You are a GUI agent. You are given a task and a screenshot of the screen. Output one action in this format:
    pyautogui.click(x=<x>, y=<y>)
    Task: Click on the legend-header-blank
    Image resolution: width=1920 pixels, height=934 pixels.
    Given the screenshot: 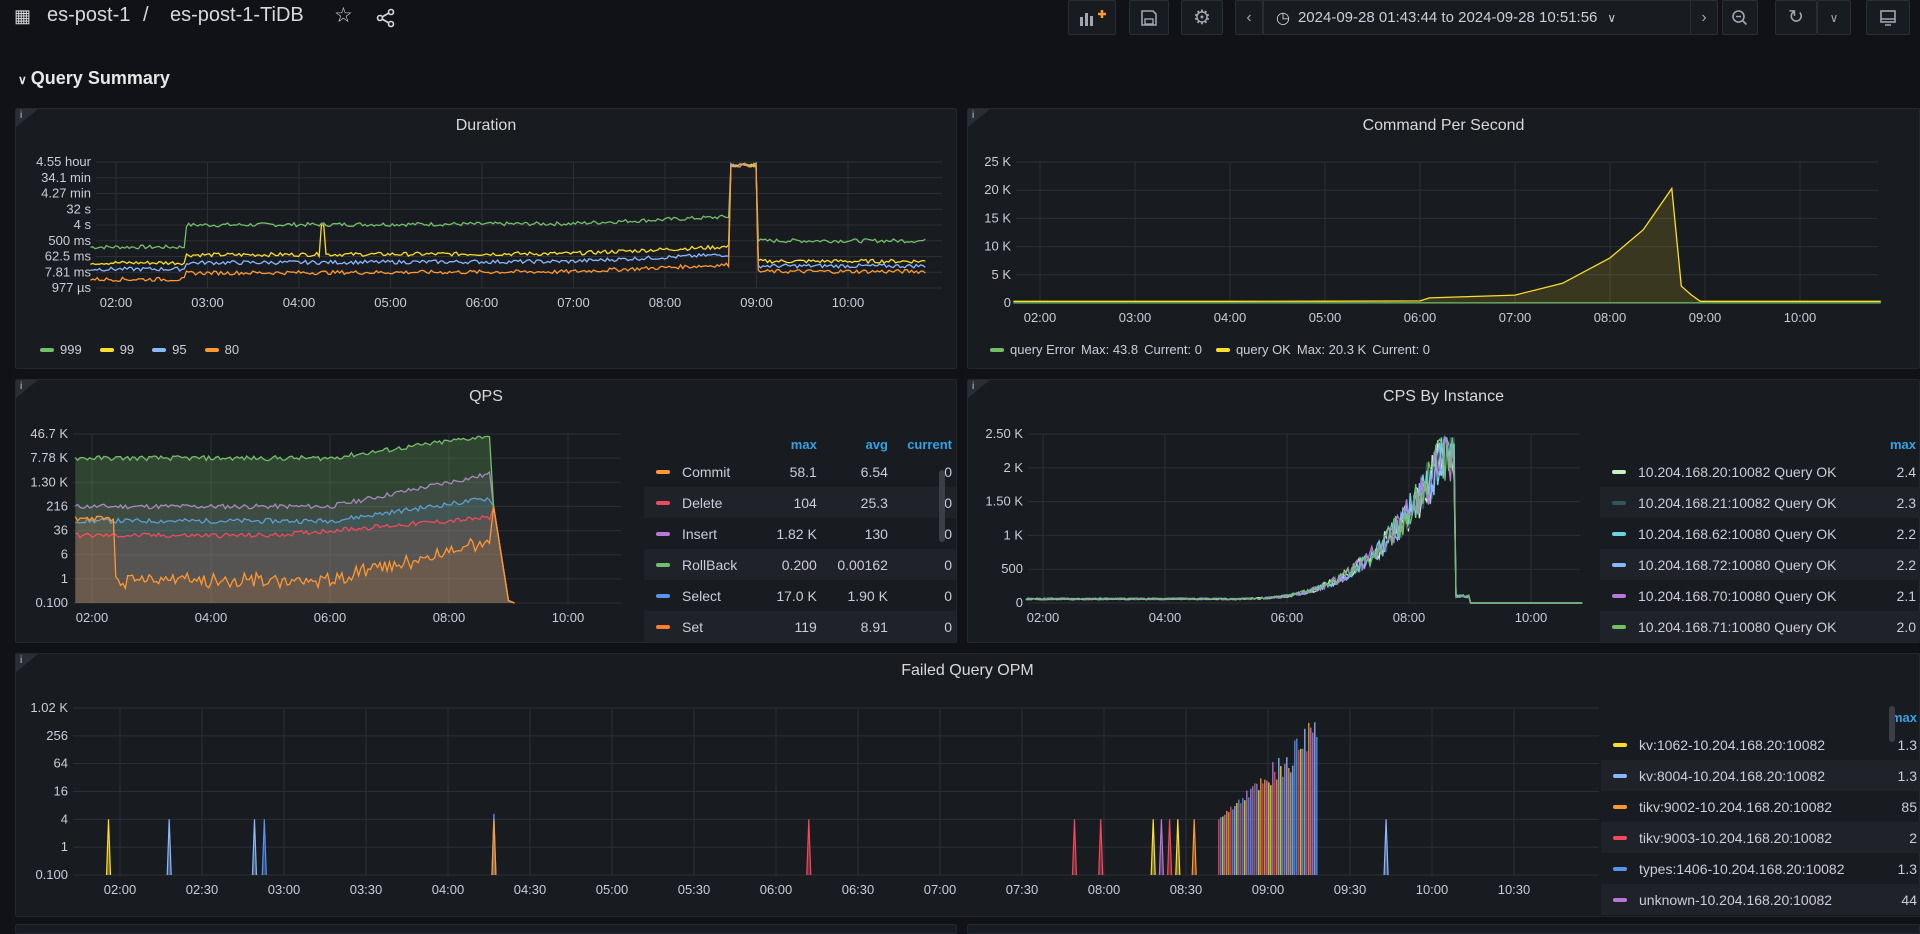 What is the action you would take?
    pyautogui.click(x=703, y=444)
    